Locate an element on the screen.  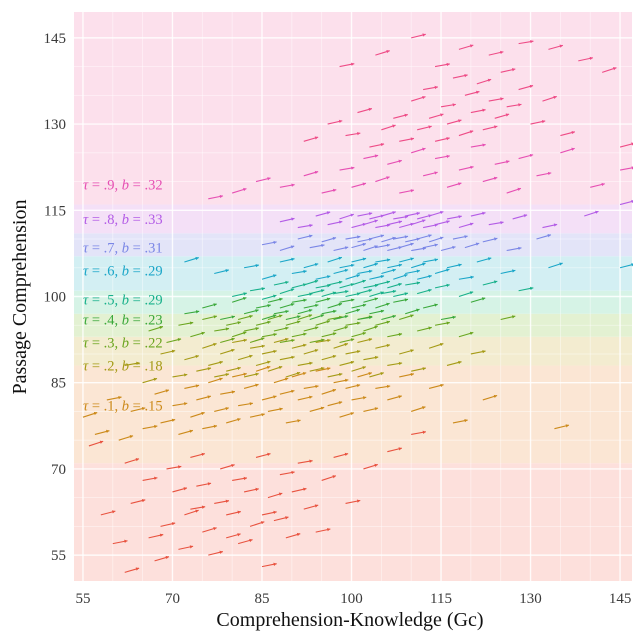
y-tick-label: 55 is located at coordinates (58, 556).